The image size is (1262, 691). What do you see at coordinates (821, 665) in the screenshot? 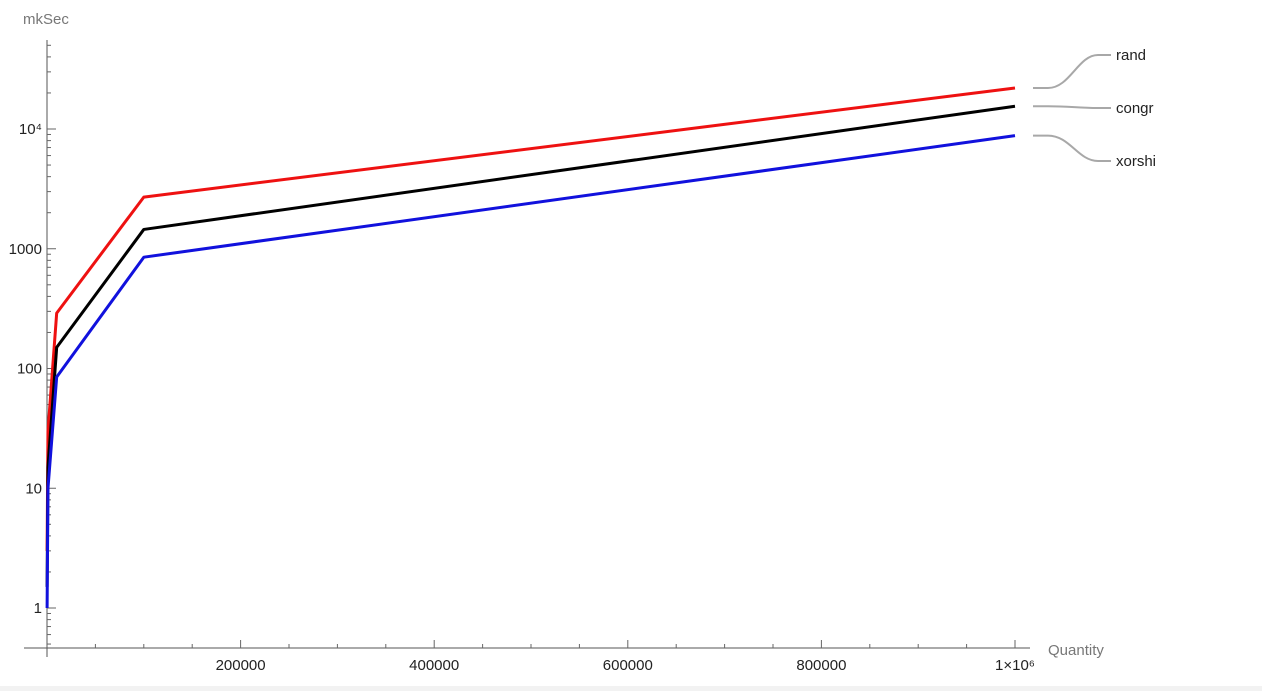
I see `x-tick-label: 800000` at bounding box center [821, 665].